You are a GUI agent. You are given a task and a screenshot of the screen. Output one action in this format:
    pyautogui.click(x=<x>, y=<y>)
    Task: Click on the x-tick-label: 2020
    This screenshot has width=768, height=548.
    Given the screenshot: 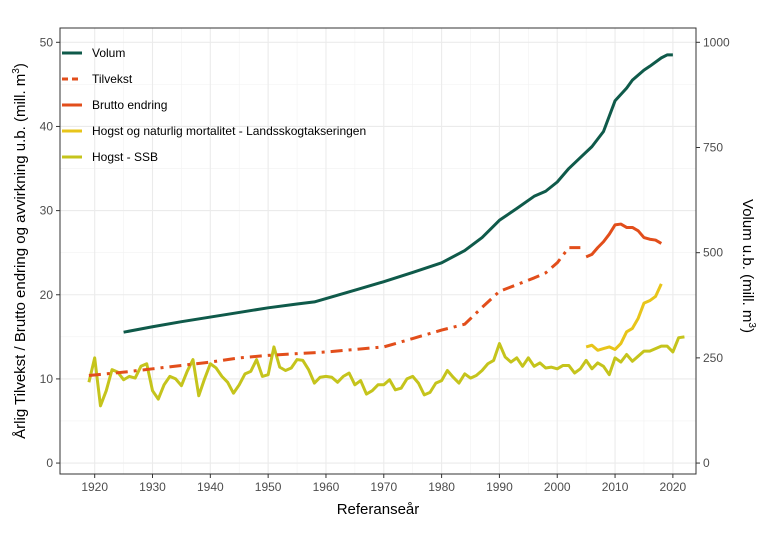 What is the action you would take?
    pyautogui.click(x=673, y=487)
    